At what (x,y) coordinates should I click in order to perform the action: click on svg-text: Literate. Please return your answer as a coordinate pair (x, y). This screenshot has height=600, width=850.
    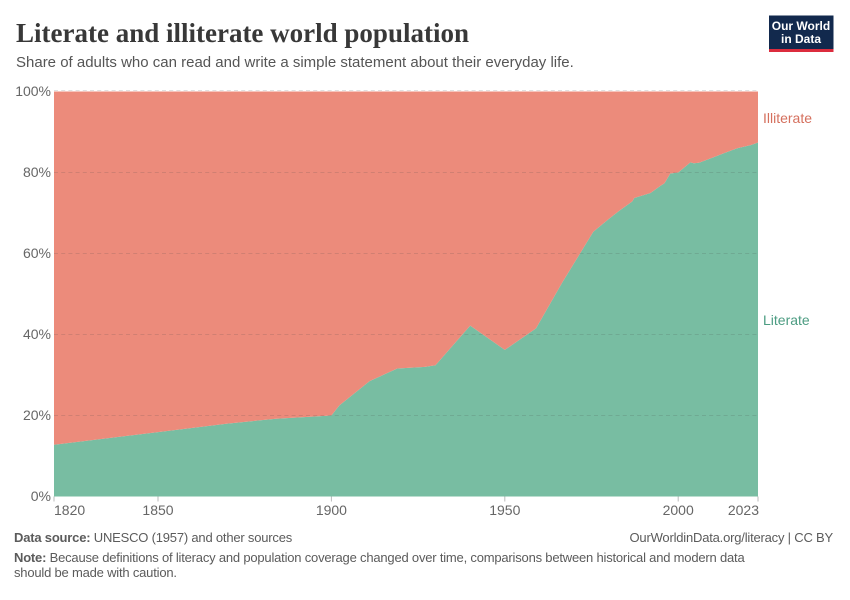
    Looking at the image, I should click on (786, 320).